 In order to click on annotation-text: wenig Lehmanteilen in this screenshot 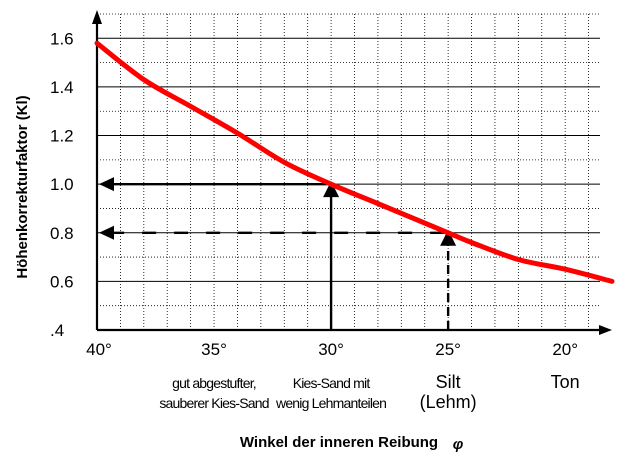, I will do `click(330, 403)`.